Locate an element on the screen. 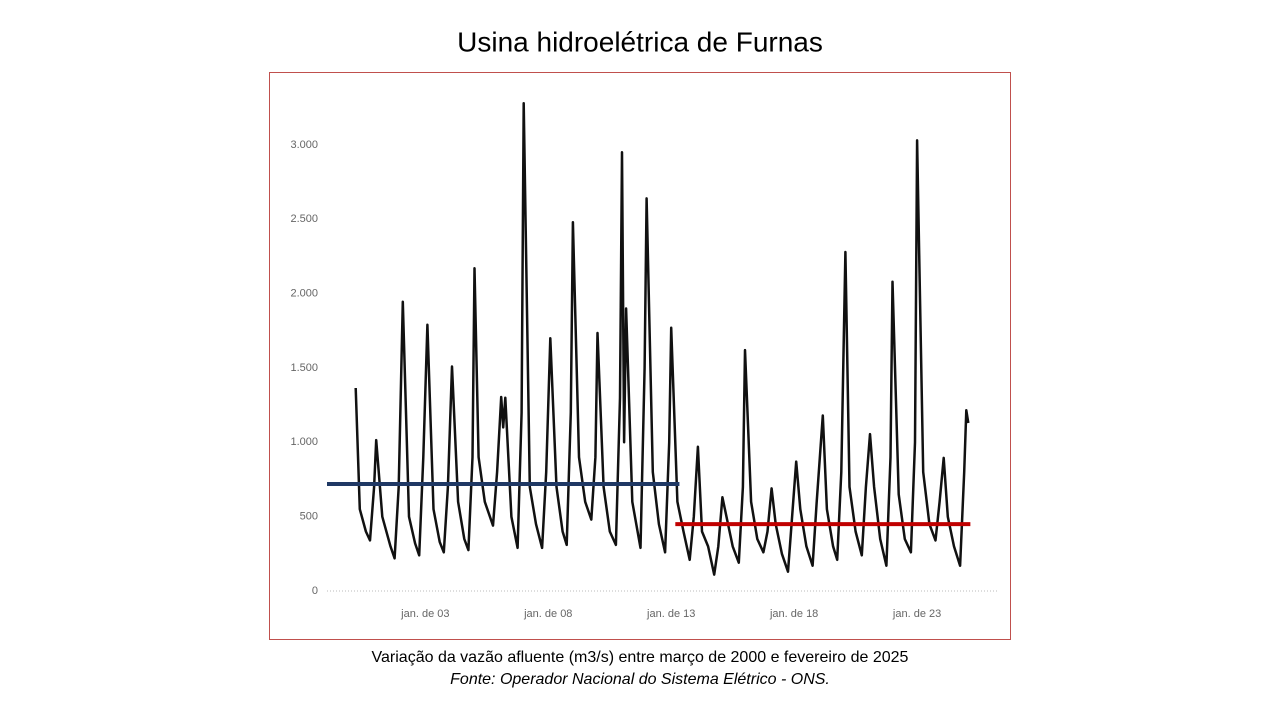  y-tick-label: 3.000 is located at coordinates (304, 145).